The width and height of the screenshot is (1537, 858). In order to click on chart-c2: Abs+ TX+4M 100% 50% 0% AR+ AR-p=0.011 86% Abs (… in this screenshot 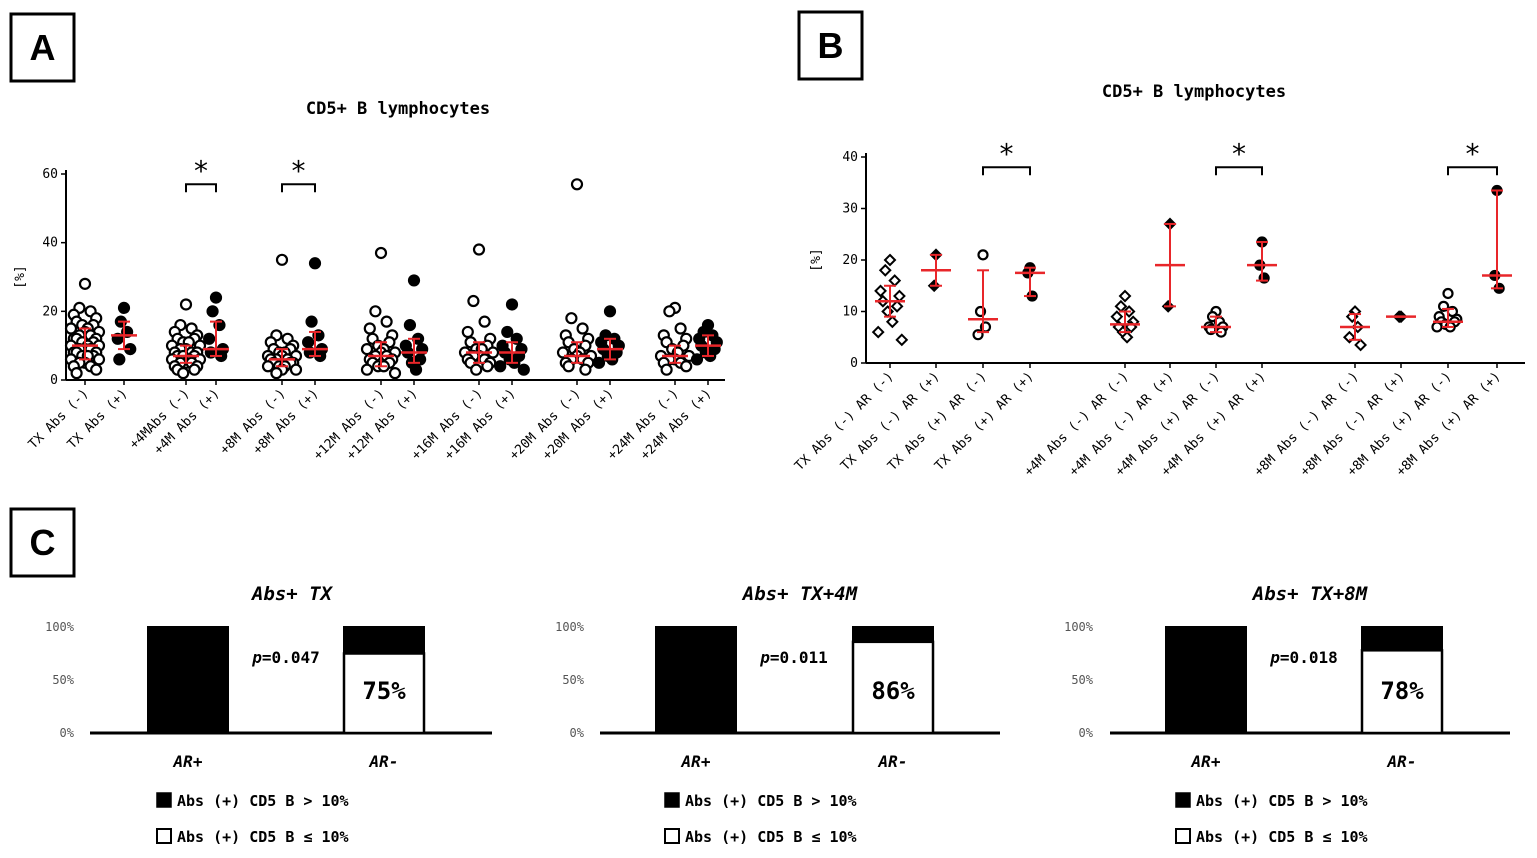, I will do `click(777, 714)`.